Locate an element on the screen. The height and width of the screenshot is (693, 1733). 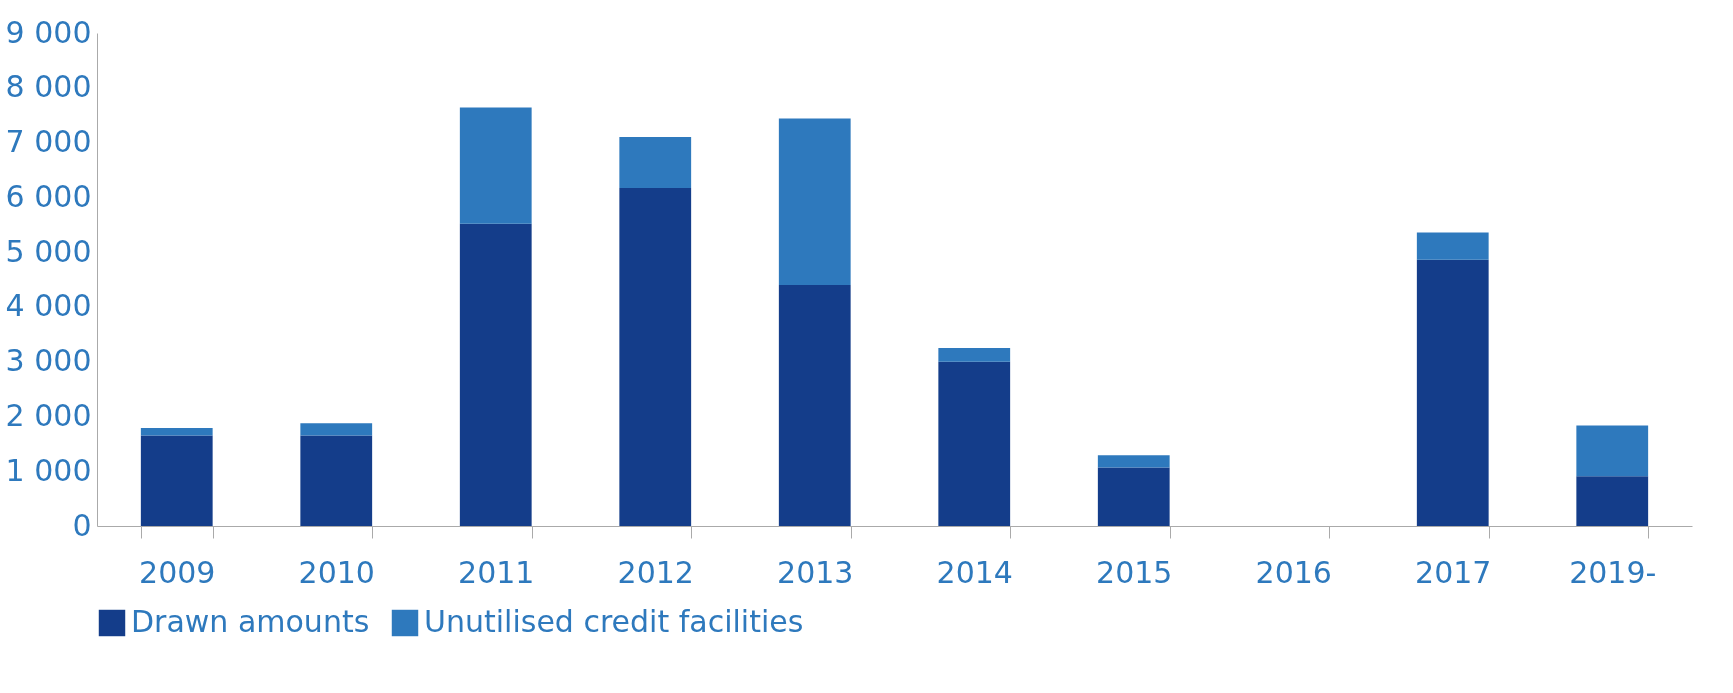
legend-label: Unutilised credit facilities is located at coordinates (614, 621).